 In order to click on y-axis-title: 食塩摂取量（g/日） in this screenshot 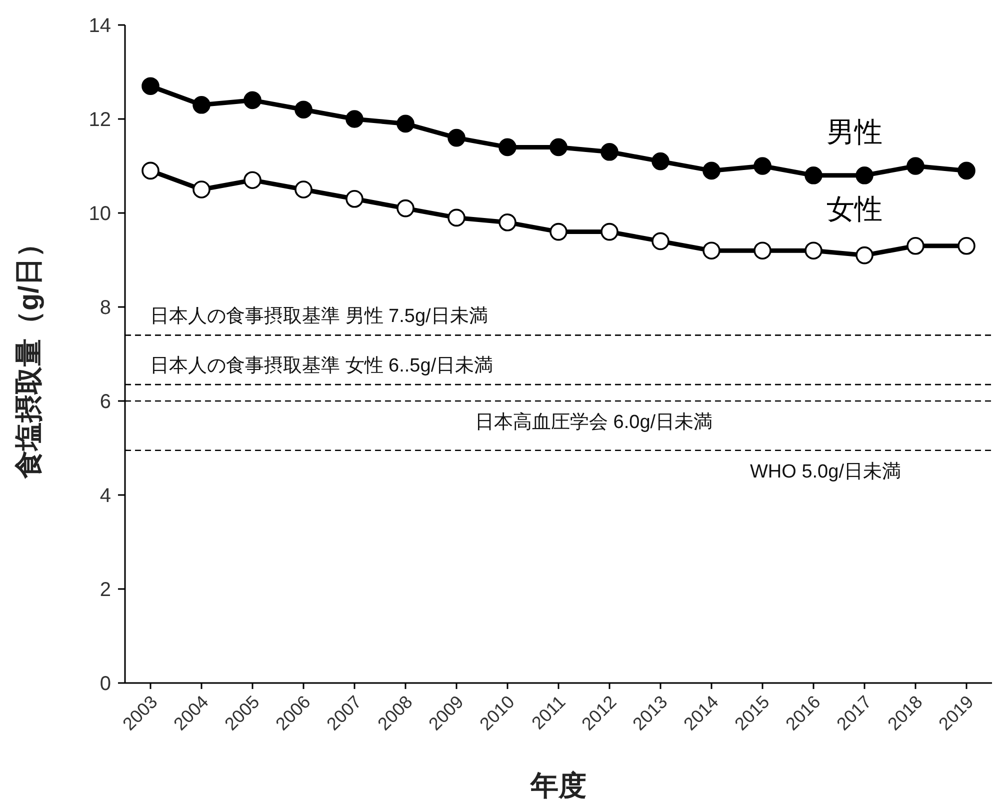, I will do `click(28, 355)`.